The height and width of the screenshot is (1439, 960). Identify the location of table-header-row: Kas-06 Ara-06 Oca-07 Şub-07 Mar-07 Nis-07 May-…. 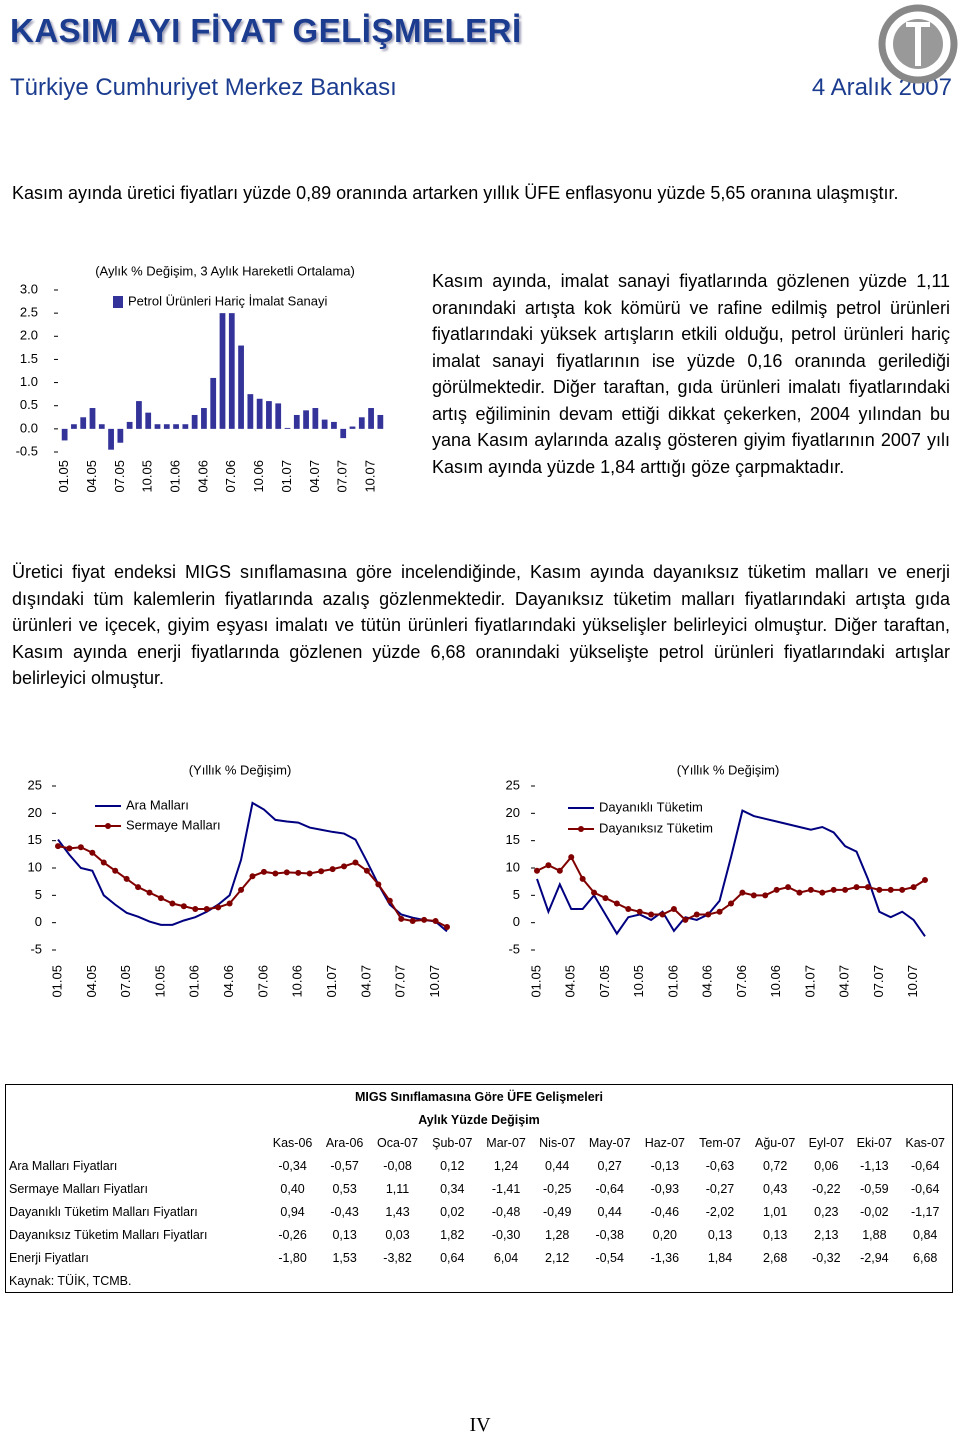
(479, 1142).